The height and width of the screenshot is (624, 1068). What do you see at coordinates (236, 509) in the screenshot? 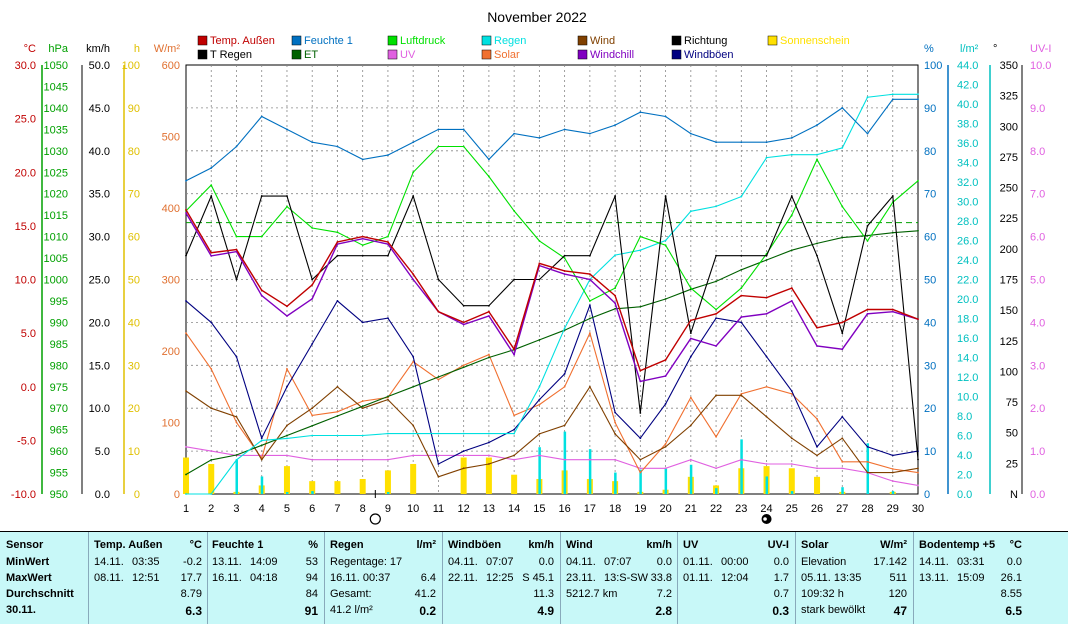
I see `x-tick-label: 3` at bounding box center [236, 509].